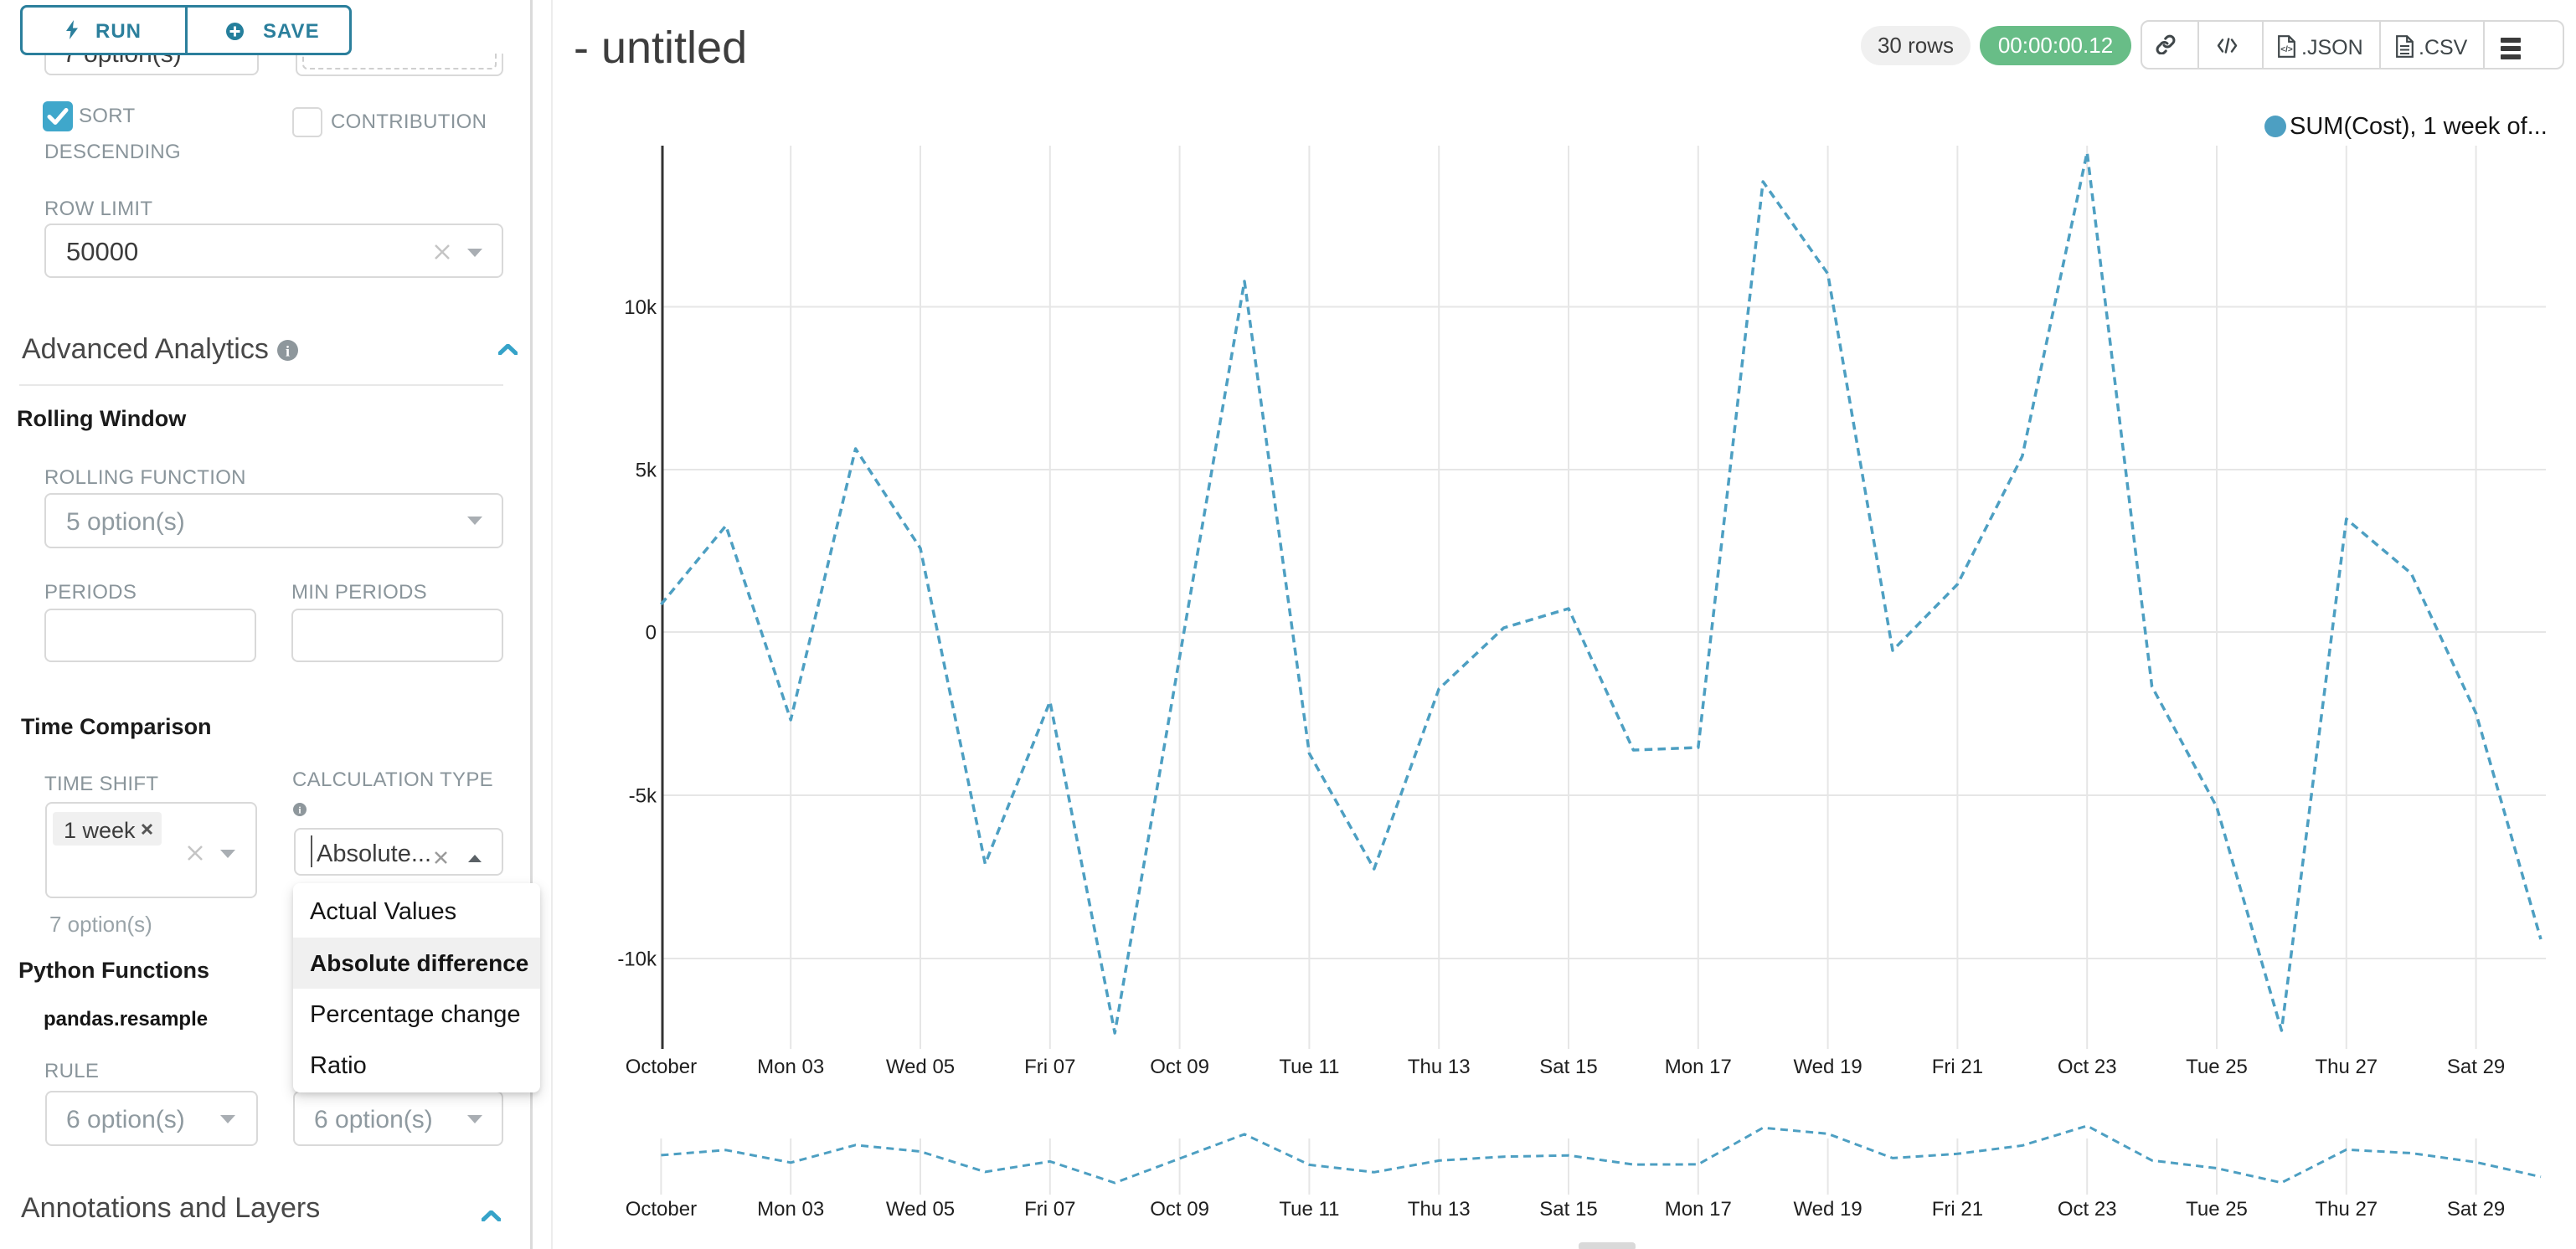 This screenshot has width=2576, height=1249. What do you see at coordinates (637, 959) in the screenshot?
I see `svg-text: -10k` at bounding box center [637, 959].